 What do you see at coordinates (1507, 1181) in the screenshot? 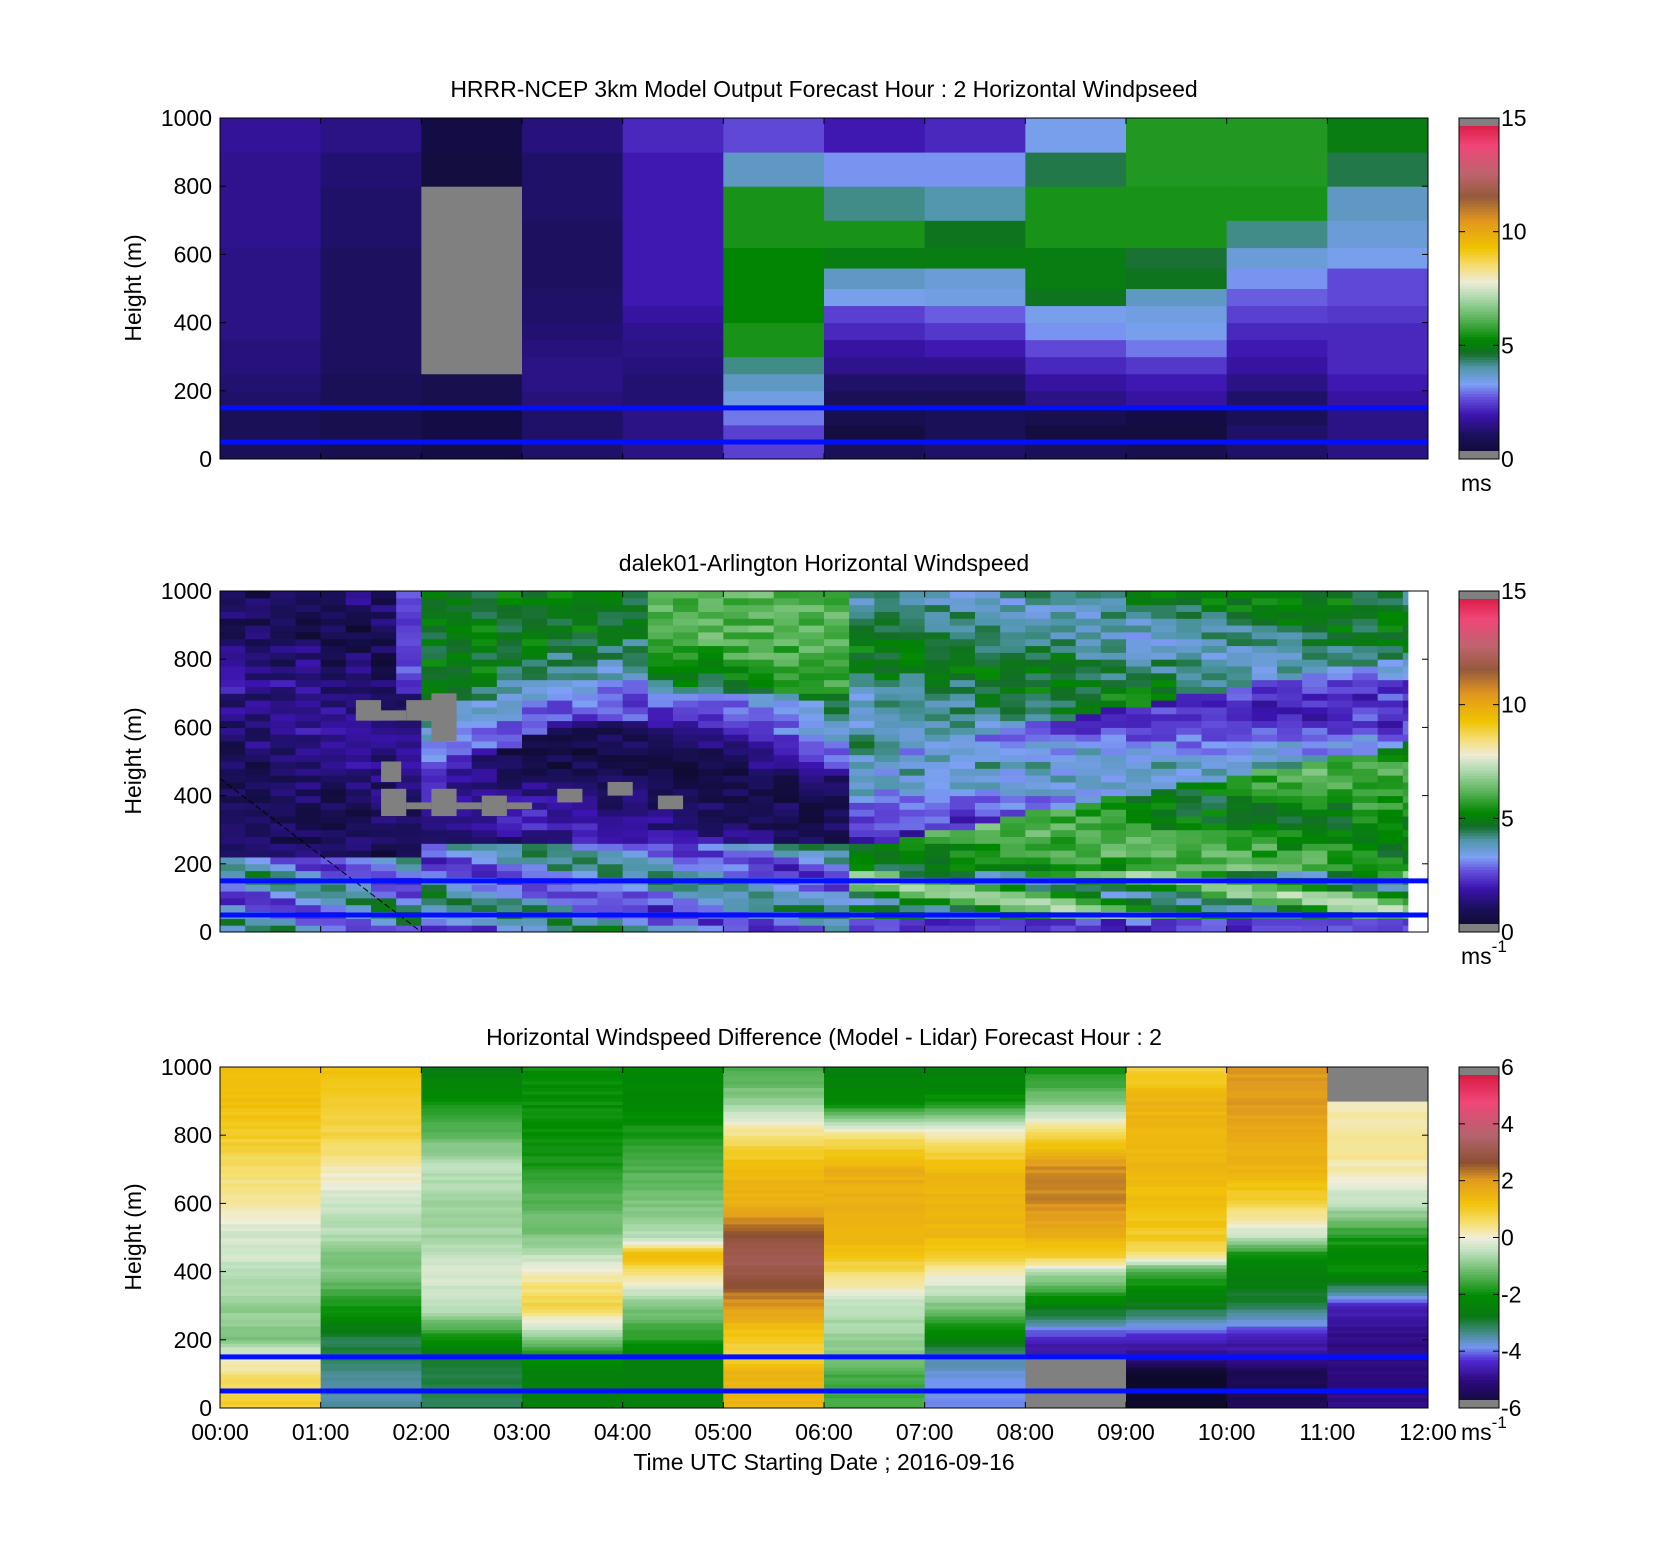
I see `colorbar-tick-label: 2` at bounding box center [1507, 1181].